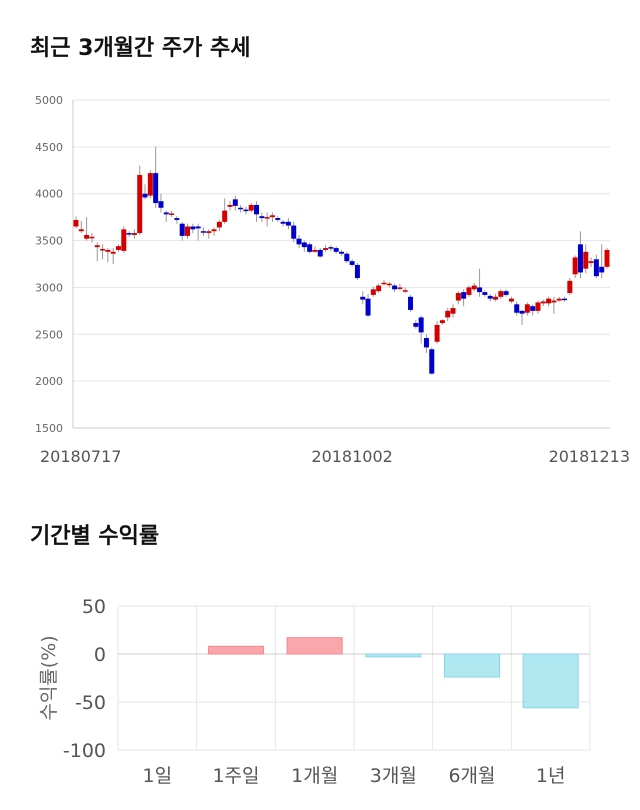  Describe the element at coordinates (589, 456) in the screenshot. I see `price-x-tick-label: 20181213` at that location.